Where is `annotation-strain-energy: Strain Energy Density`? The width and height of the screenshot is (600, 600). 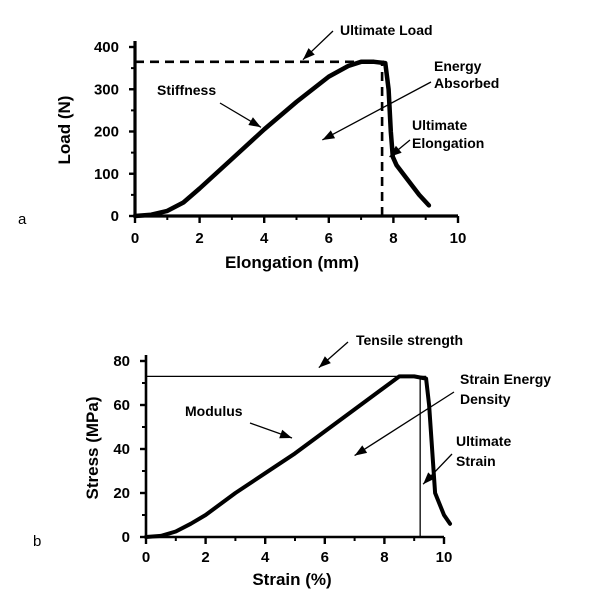
annotation-strain-energy: Strain Energy Density is located at coordinates (505, 389).